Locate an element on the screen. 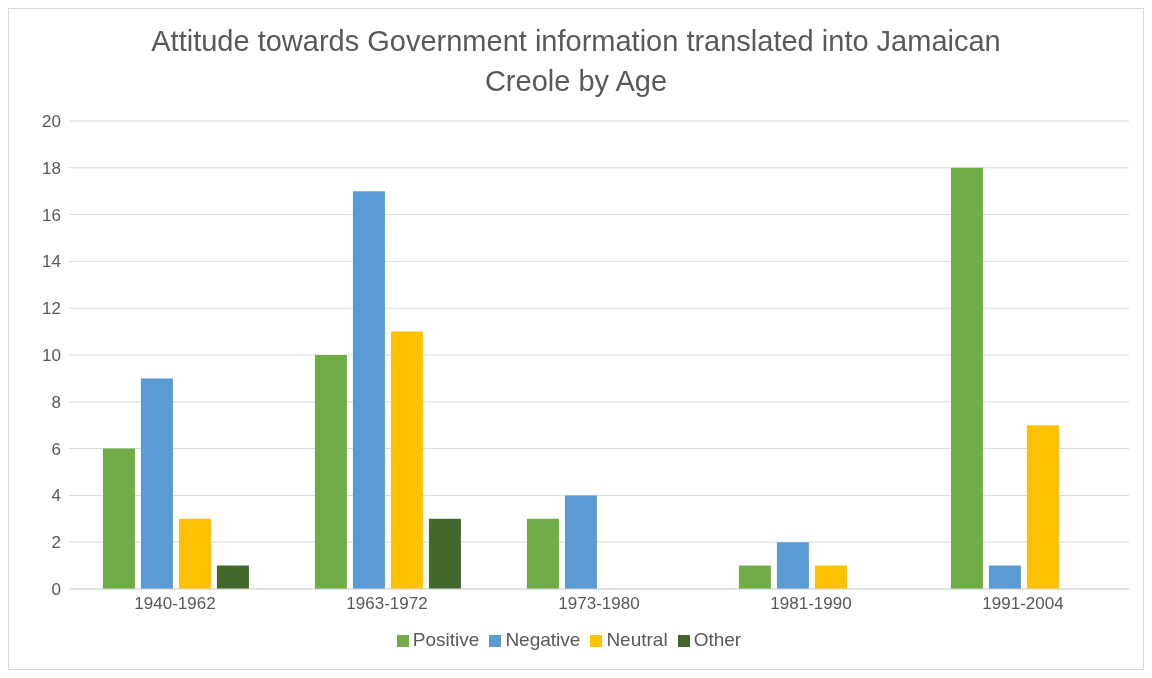 This screenshot has height=678, width=1152. y-tick-label: 16 is located at coordinates (51, 215).